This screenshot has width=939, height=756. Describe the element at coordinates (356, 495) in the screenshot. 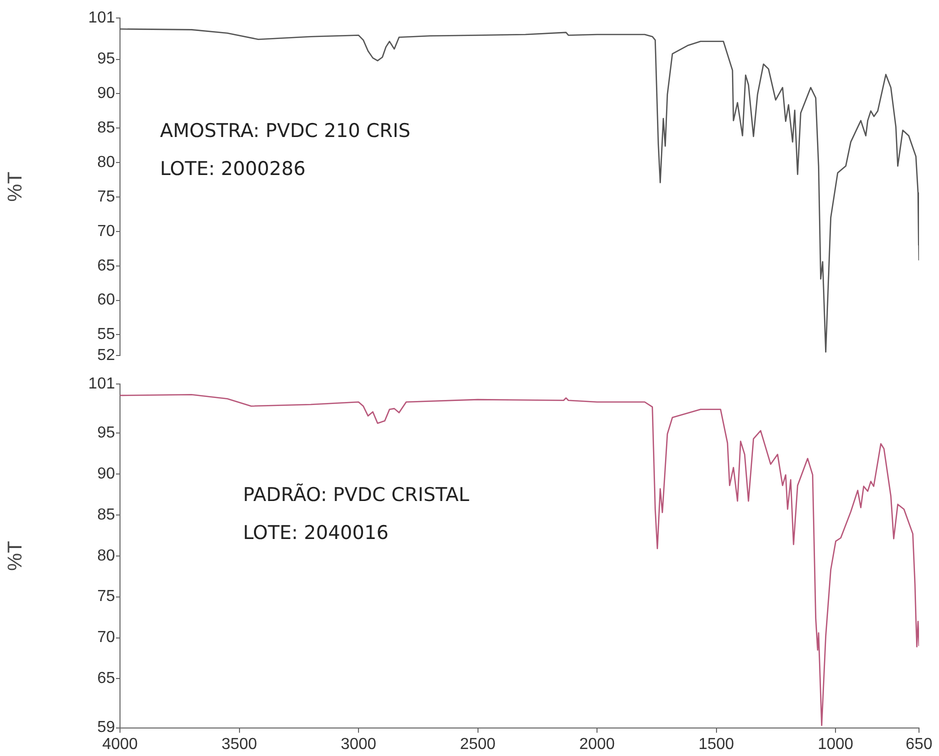

I see `annotation: PADRÃO: PVDC CRISTAL` at that location.